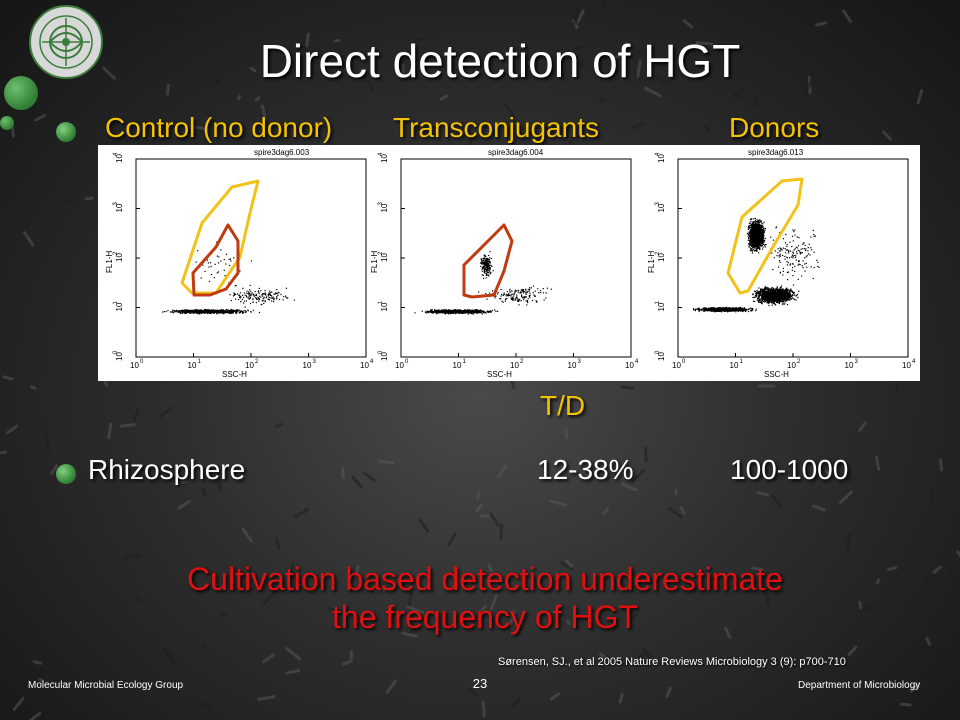 The height and width of the screenshot is (720, 960). I want to click on ratio-header: T/D, so click(563, 405).